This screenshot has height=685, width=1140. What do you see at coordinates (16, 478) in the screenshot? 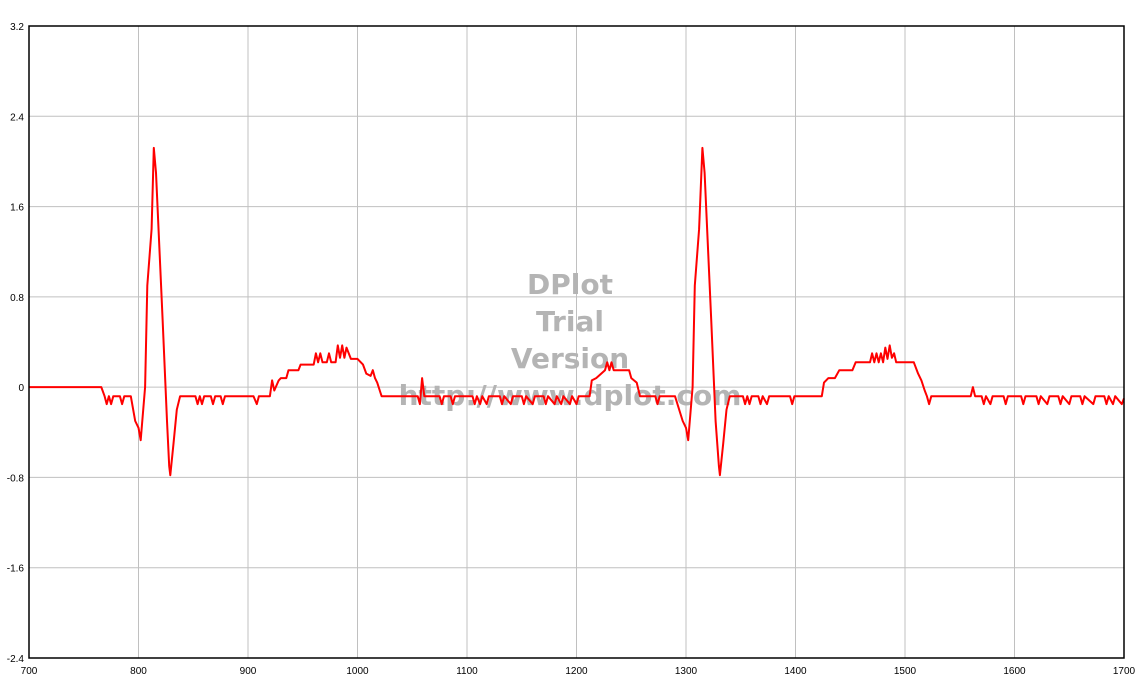
I see `y-tick-label: -0.8` at bounding box center [16, 478].